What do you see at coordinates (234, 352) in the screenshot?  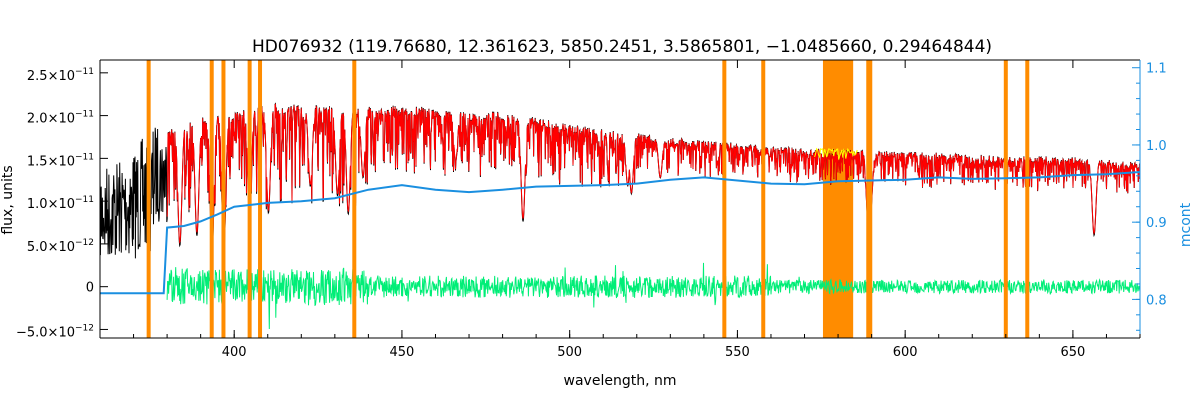 I see `x-tick-label-0: 400` at bounding box center [234, 352].